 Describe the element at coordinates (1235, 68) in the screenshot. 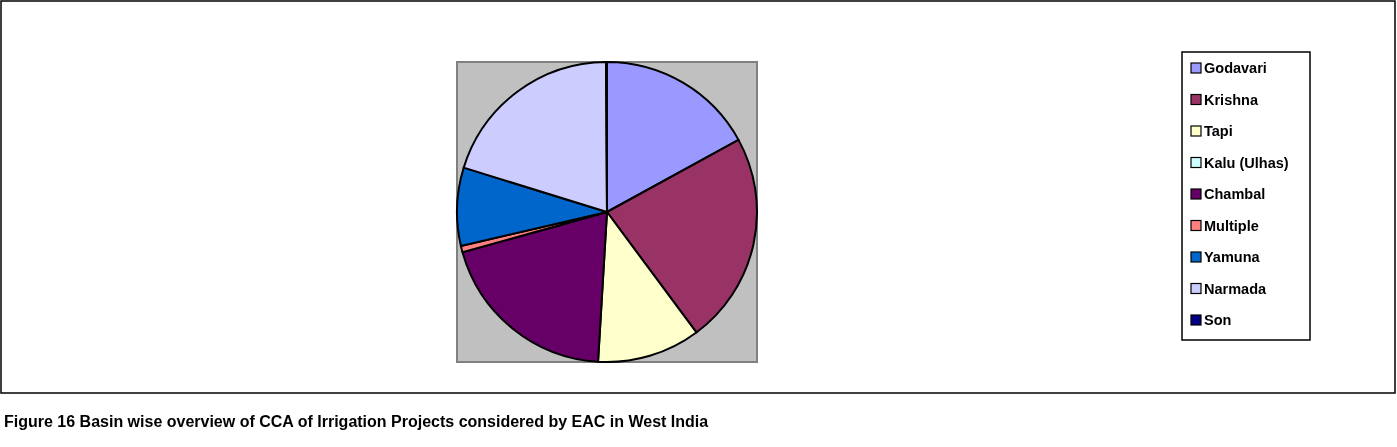

I see `legend-label: Godavari` at that location.